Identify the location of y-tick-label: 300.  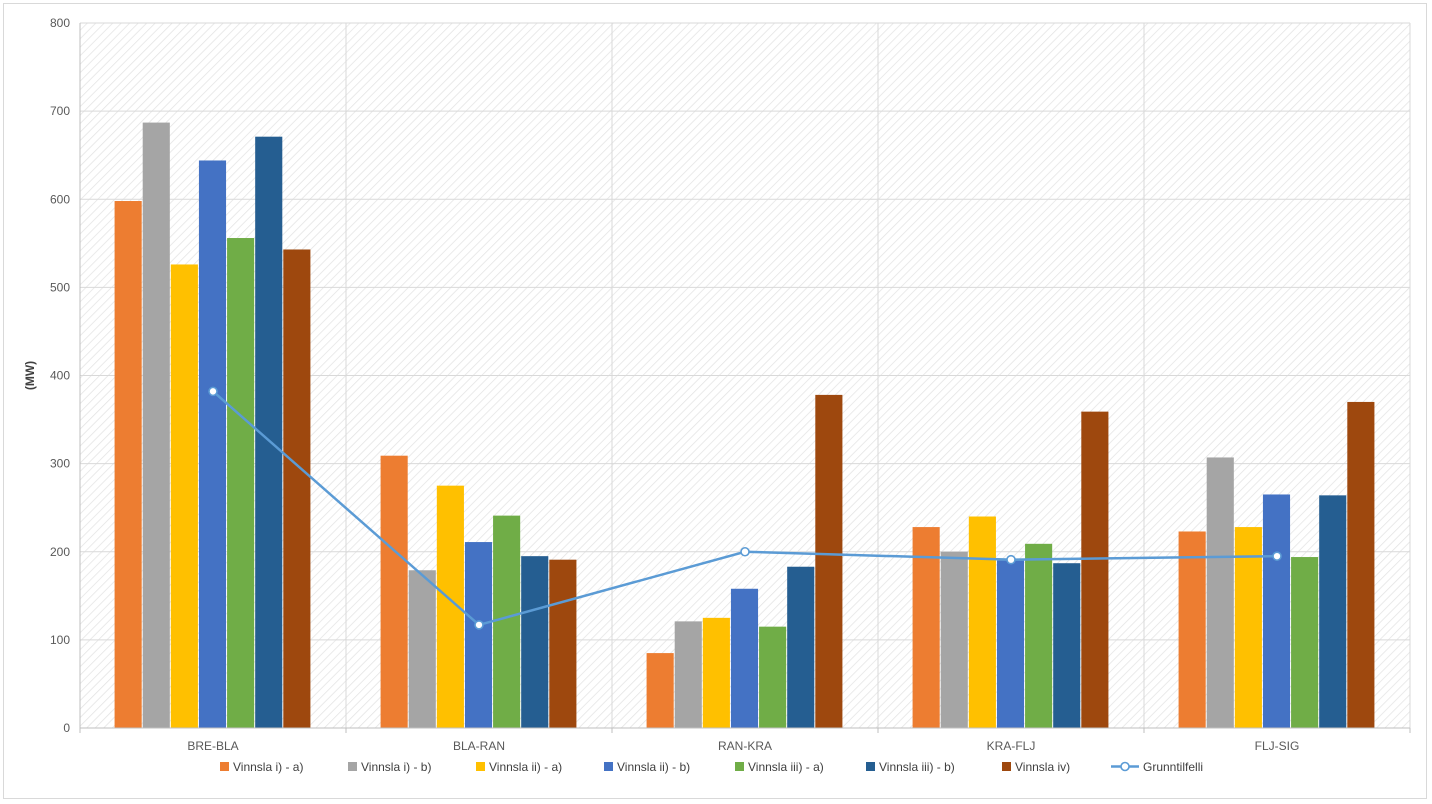
(60, 464).